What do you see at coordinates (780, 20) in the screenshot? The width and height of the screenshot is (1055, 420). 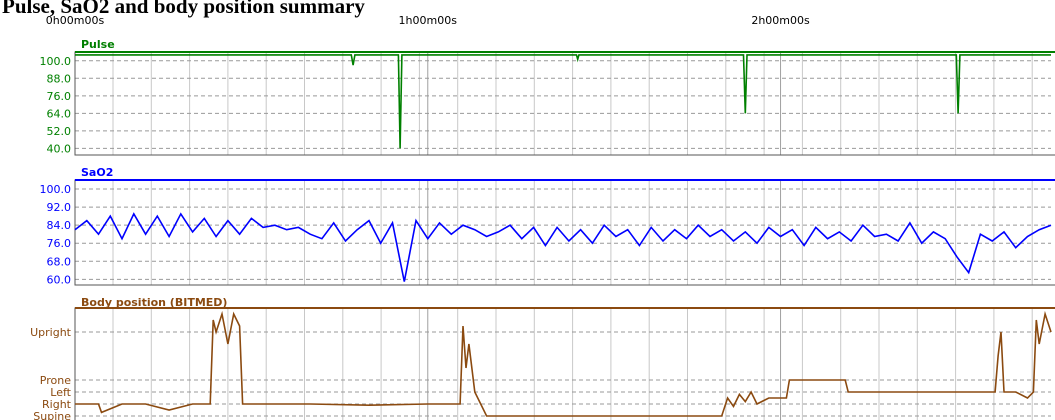 I see `x-tick-label: 2h00m00s` at bounding box center [780, 20].